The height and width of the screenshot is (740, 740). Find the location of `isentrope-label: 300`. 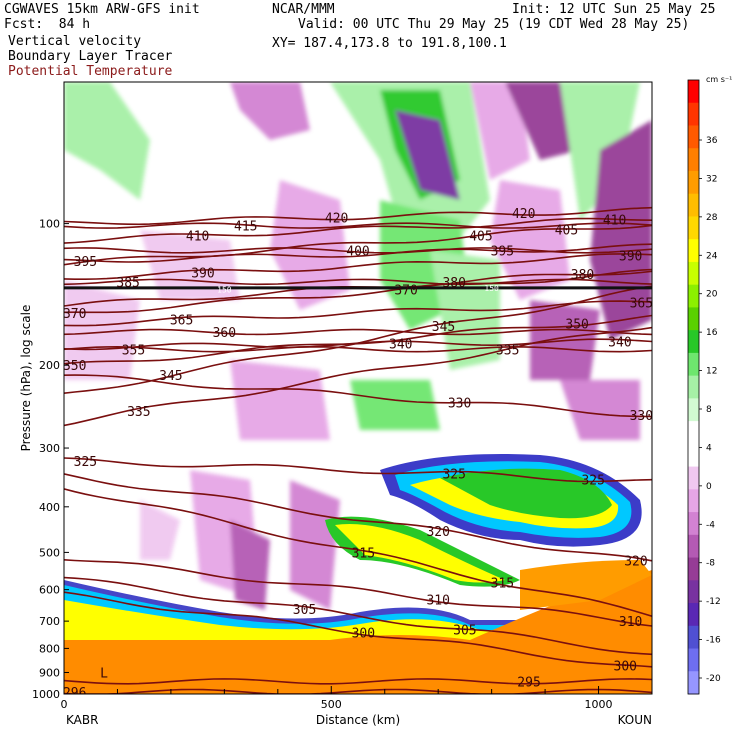

isentrope-label: 300 is located at coordinates (625, 667).